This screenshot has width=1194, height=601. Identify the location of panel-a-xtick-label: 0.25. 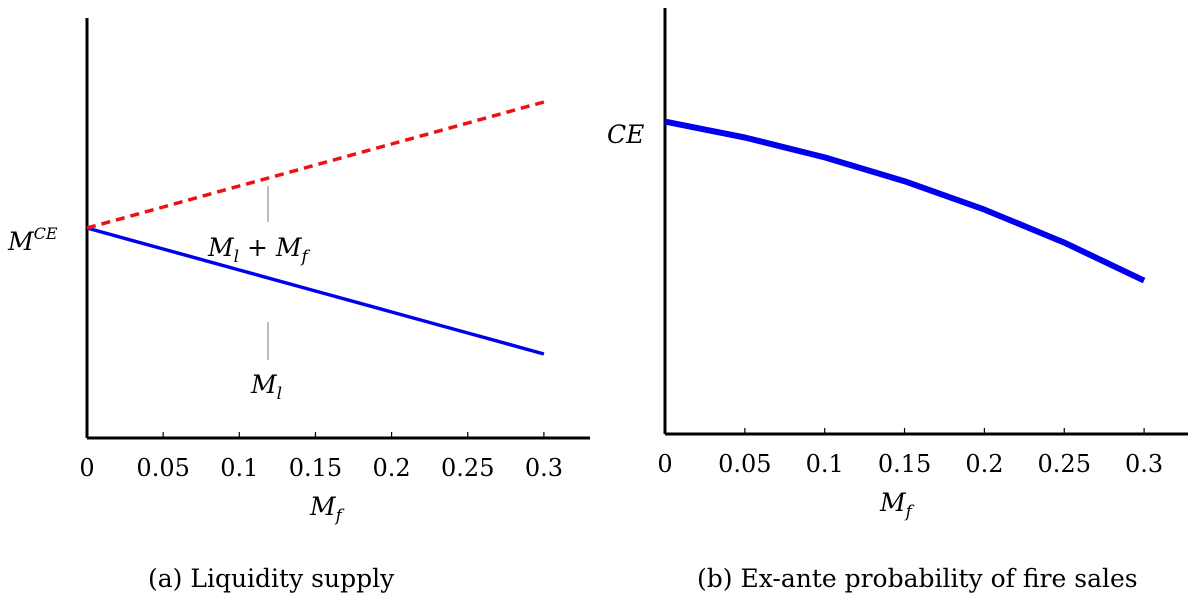
(467, 468).